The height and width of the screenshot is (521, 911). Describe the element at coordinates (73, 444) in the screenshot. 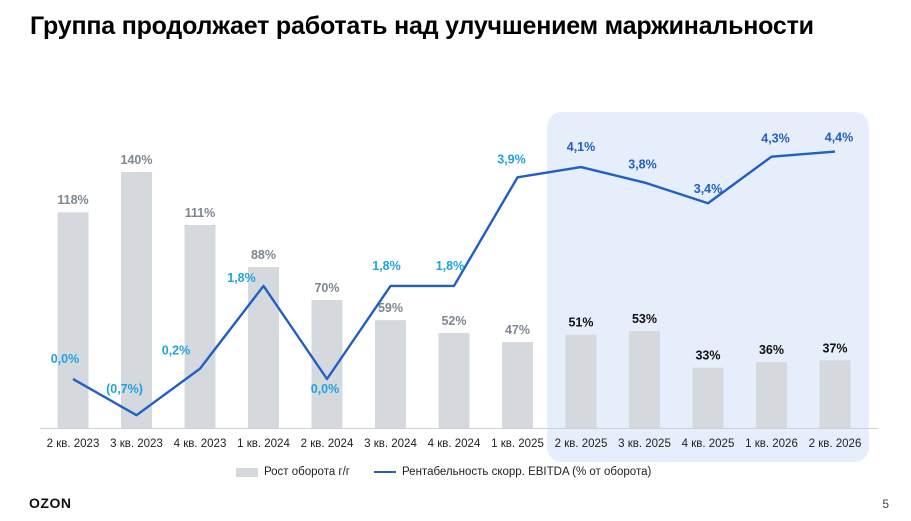

I see `x-tick-label-0: 2 кв. 2023` at that location.